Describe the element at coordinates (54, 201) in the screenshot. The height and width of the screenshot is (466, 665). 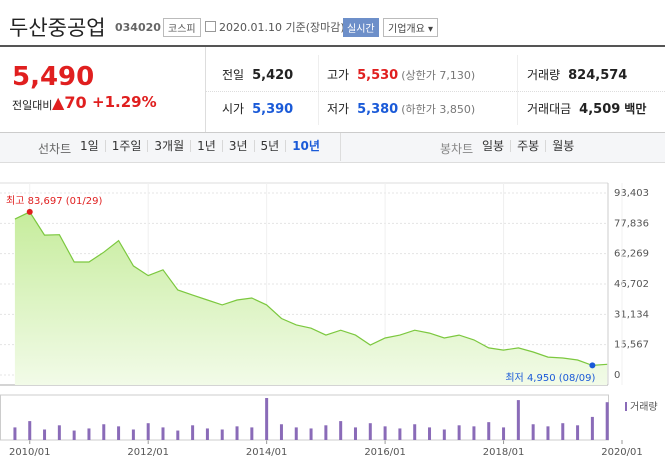
I see `high-label: 최고 83,697 (01/29)` at that location.